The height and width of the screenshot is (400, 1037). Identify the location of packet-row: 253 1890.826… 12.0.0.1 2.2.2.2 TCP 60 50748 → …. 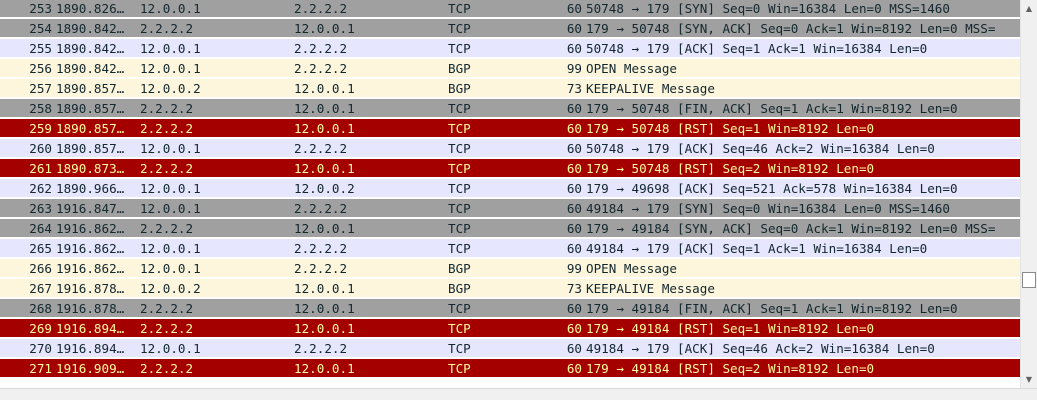
(510, 9).